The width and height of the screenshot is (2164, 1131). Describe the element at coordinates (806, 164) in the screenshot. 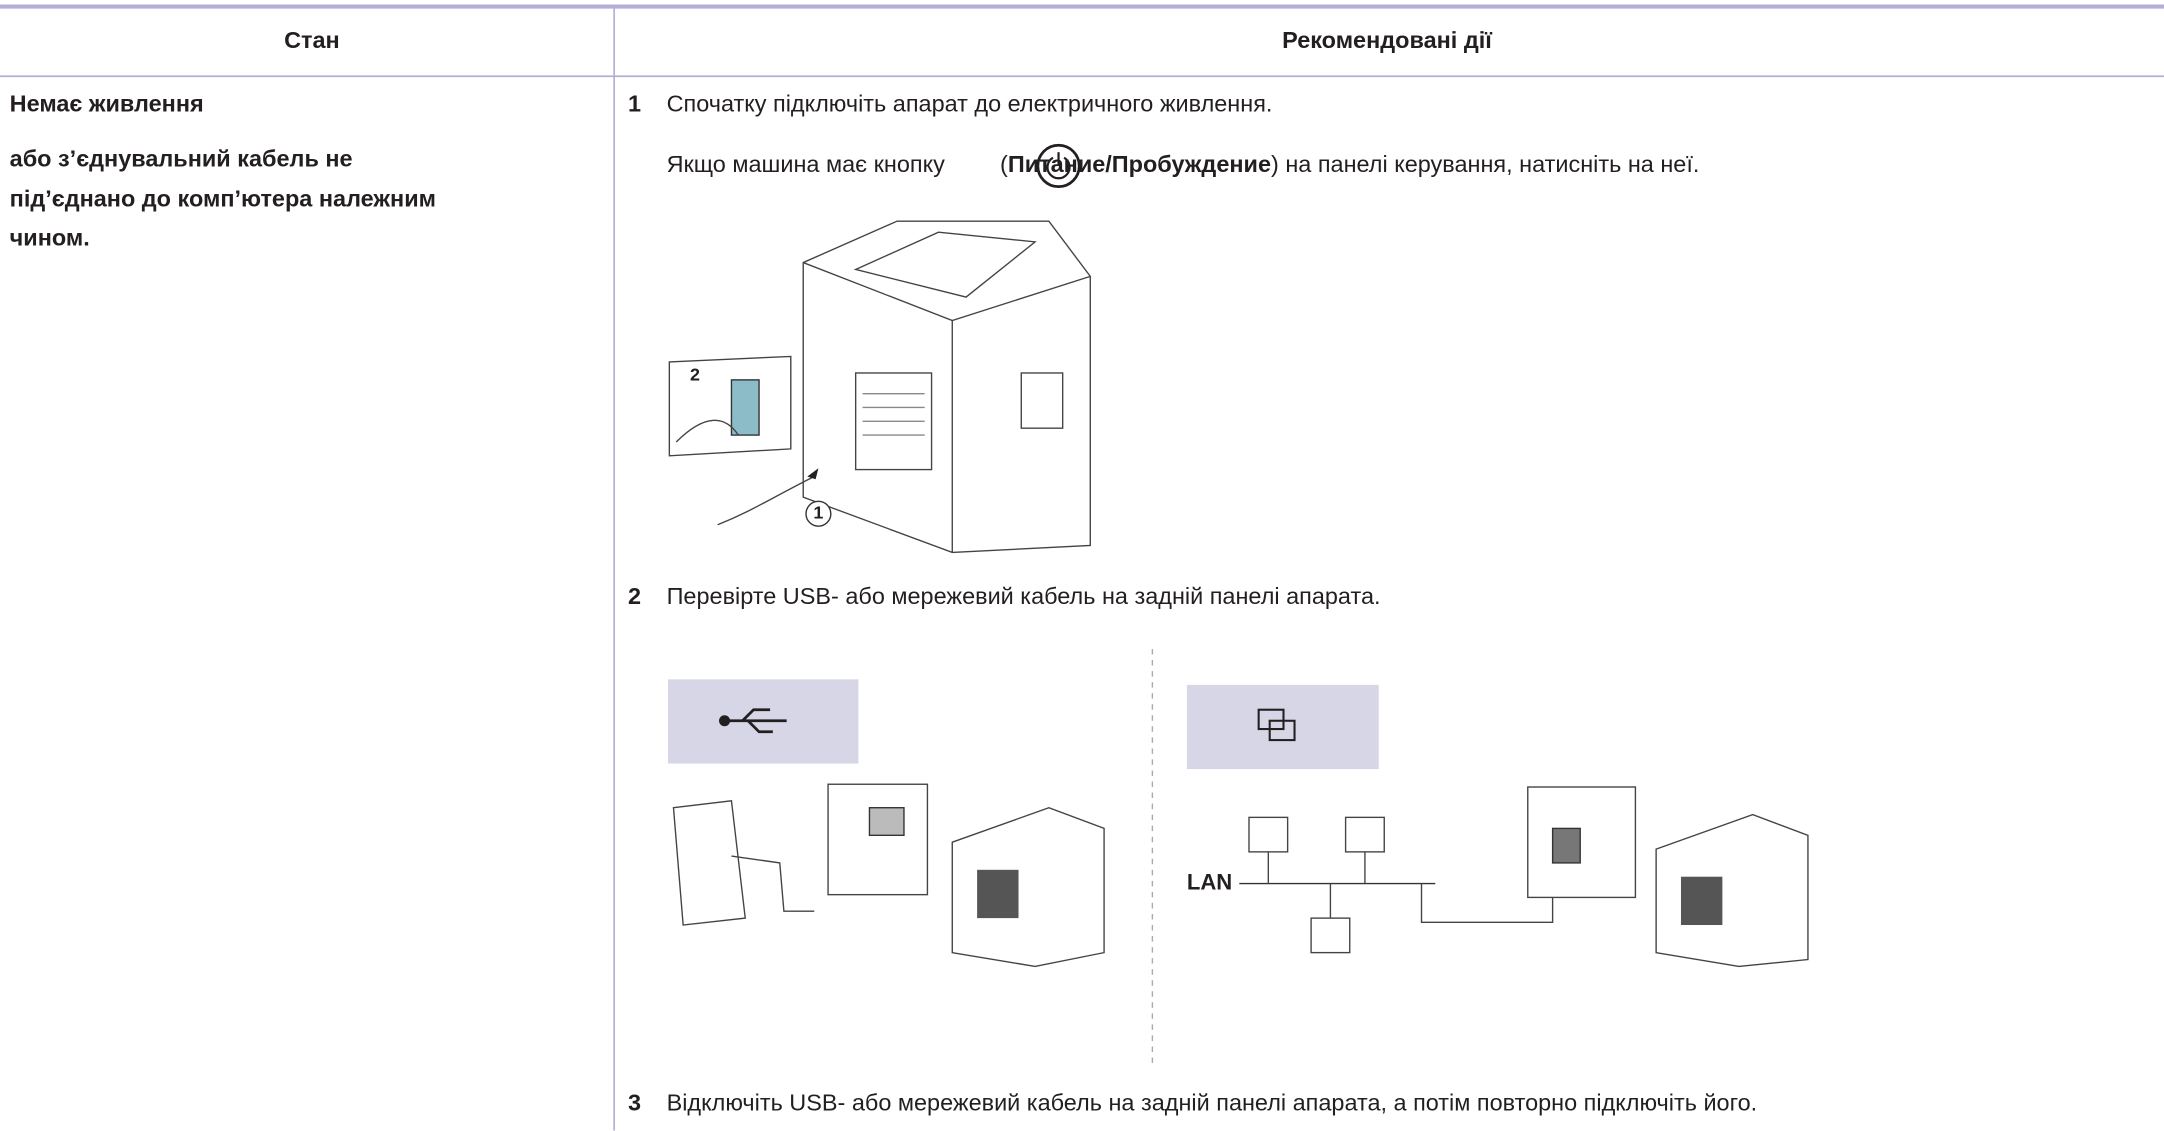

I see `note-text: Якщо машина має кнопку` at that location.